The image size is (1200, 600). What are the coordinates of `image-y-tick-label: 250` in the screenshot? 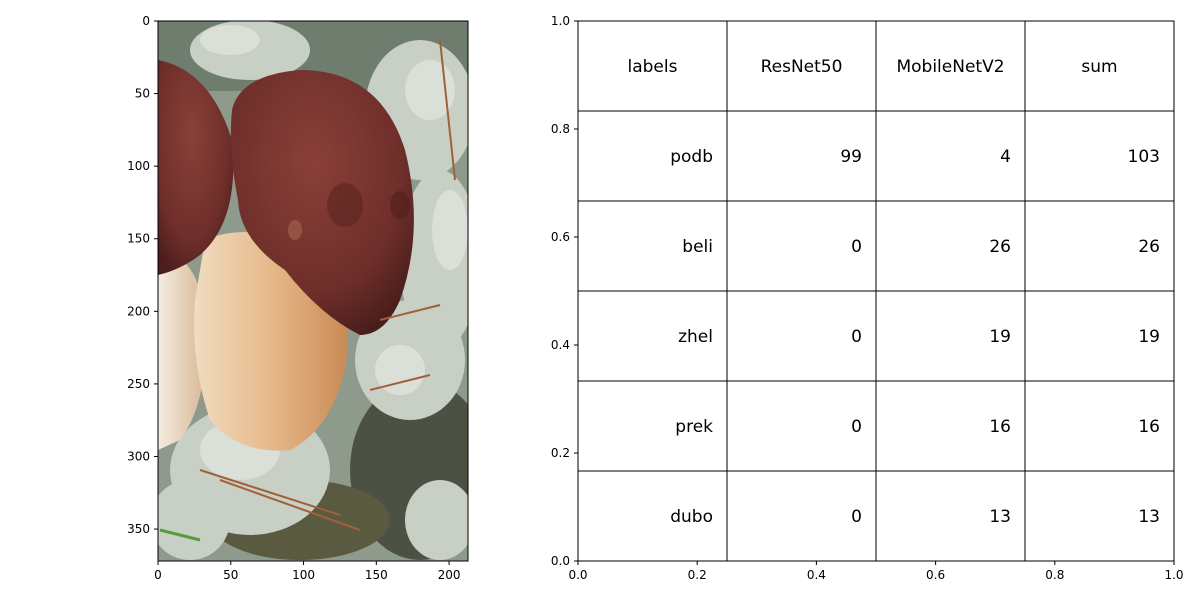 It's located at (138, 384).